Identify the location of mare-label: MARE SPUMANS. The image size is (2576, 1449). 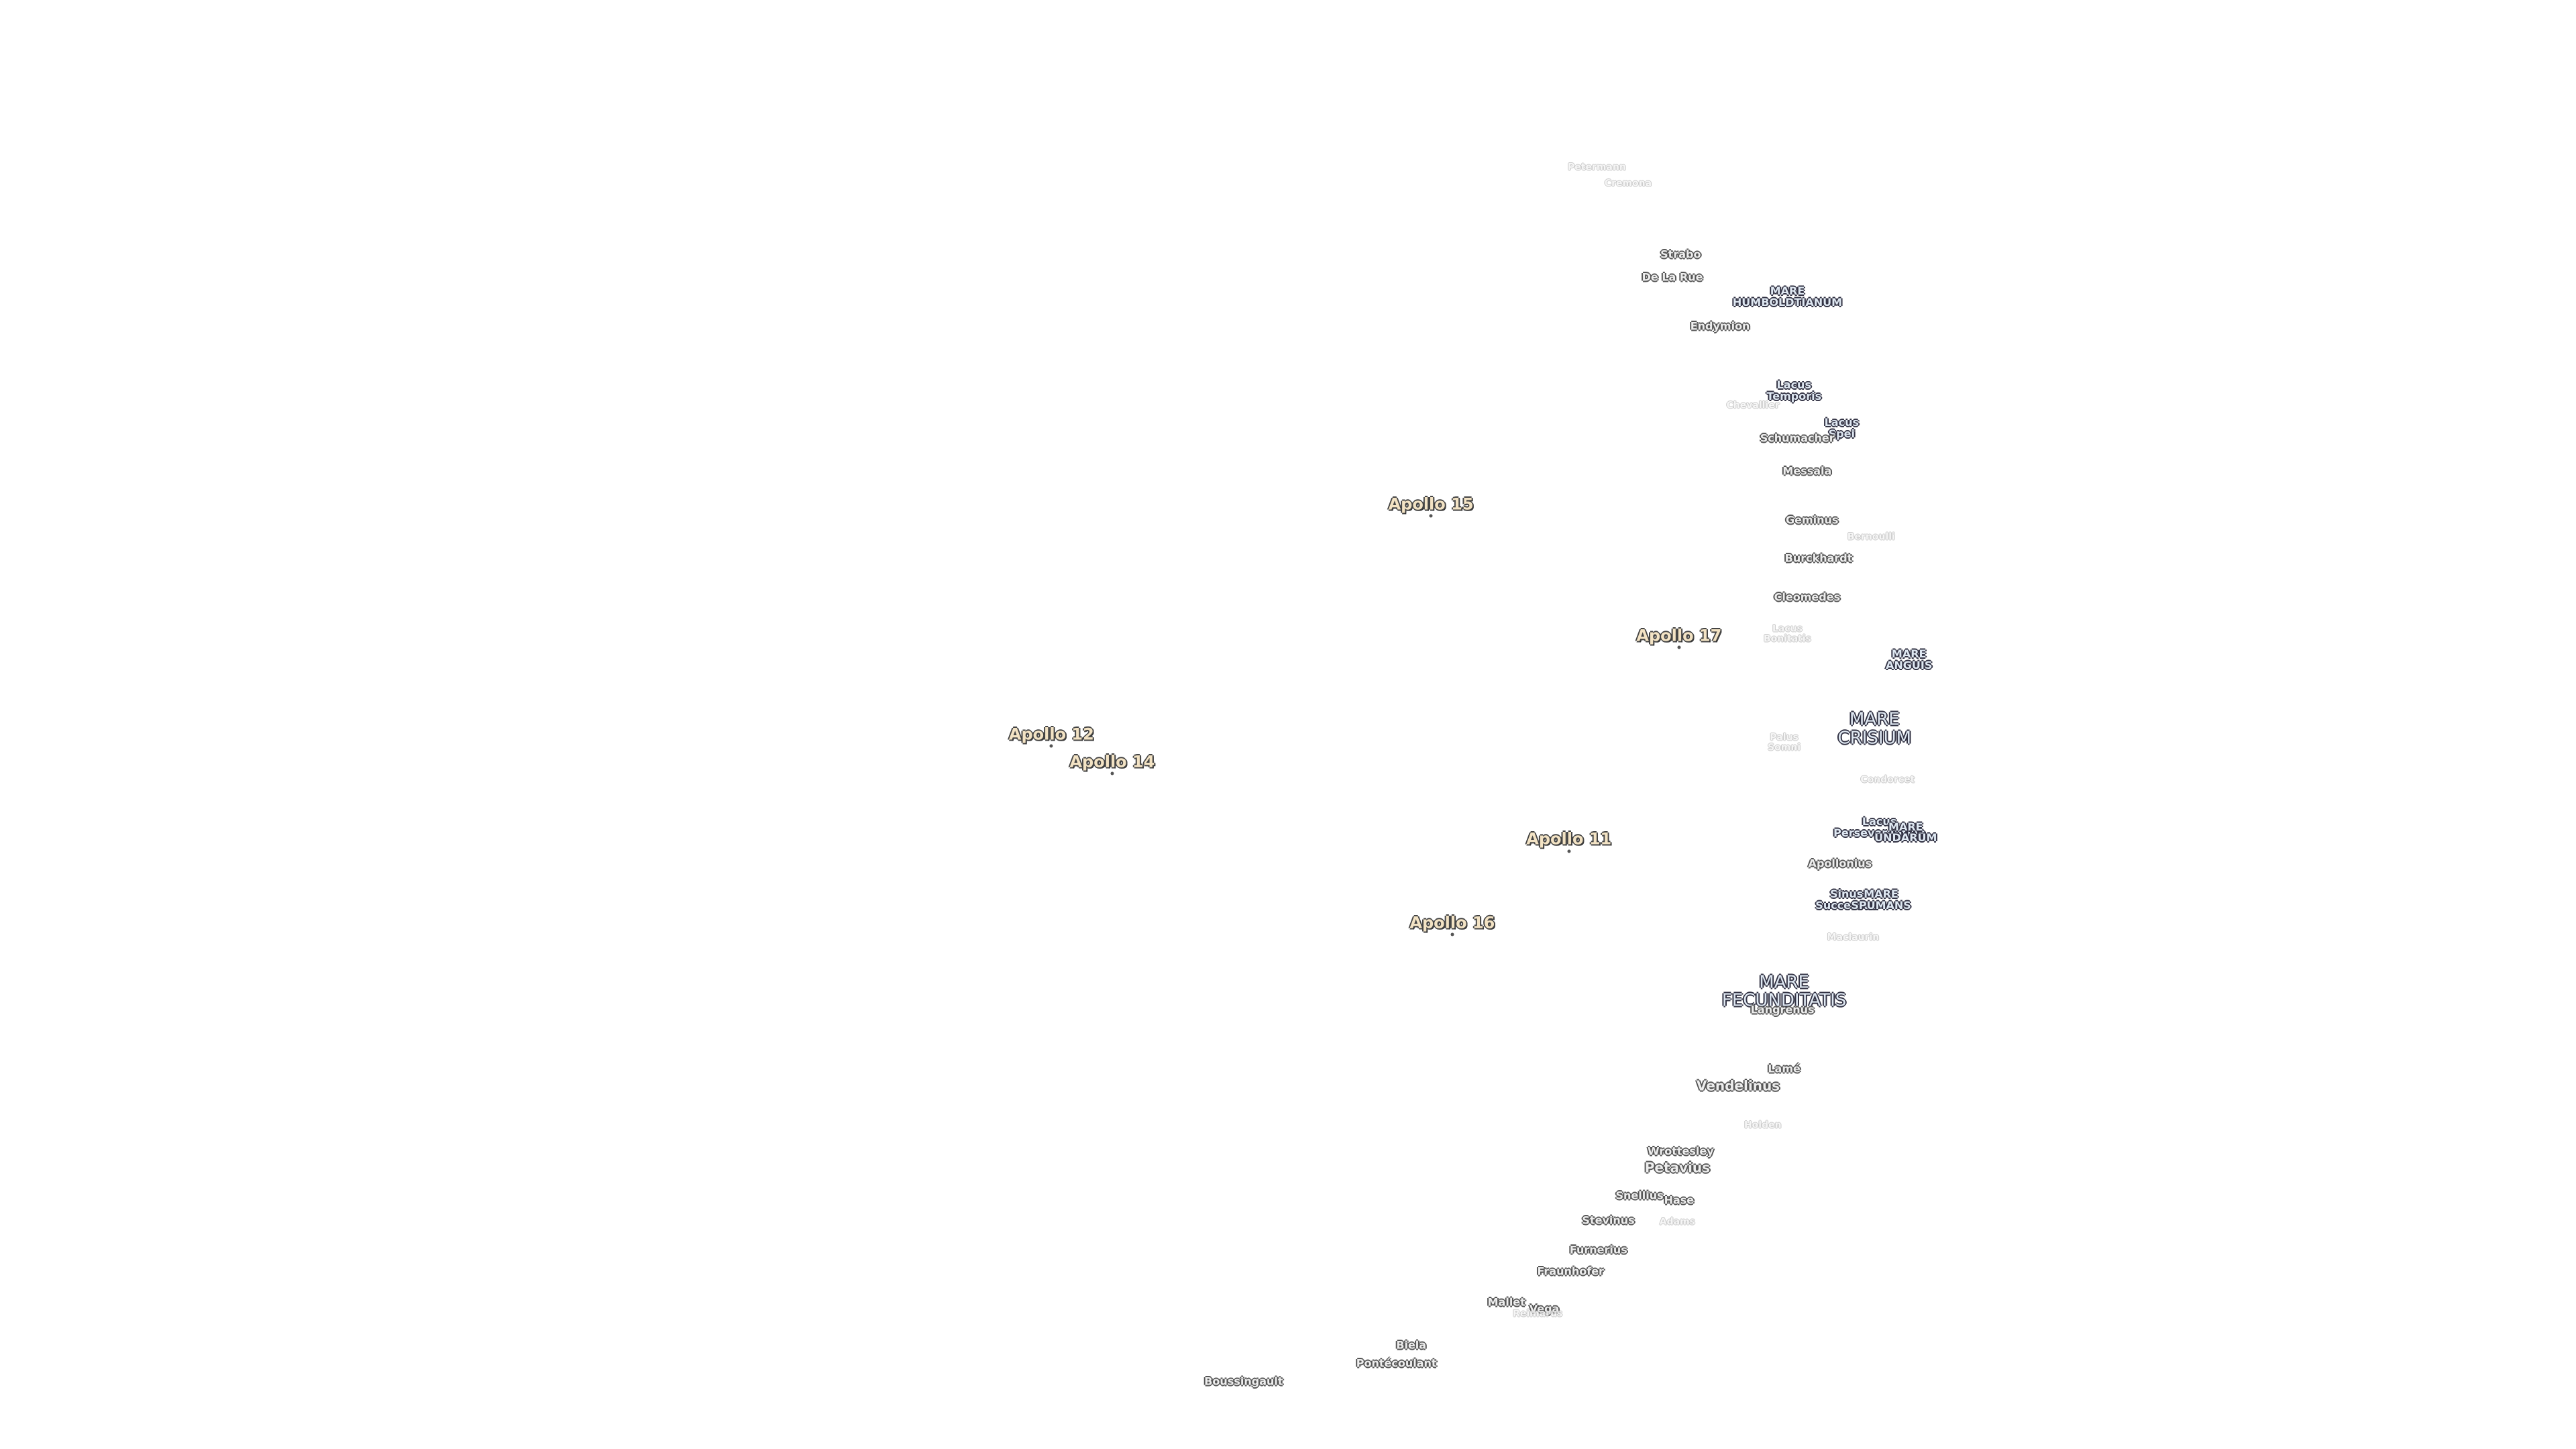
(1881, 900).